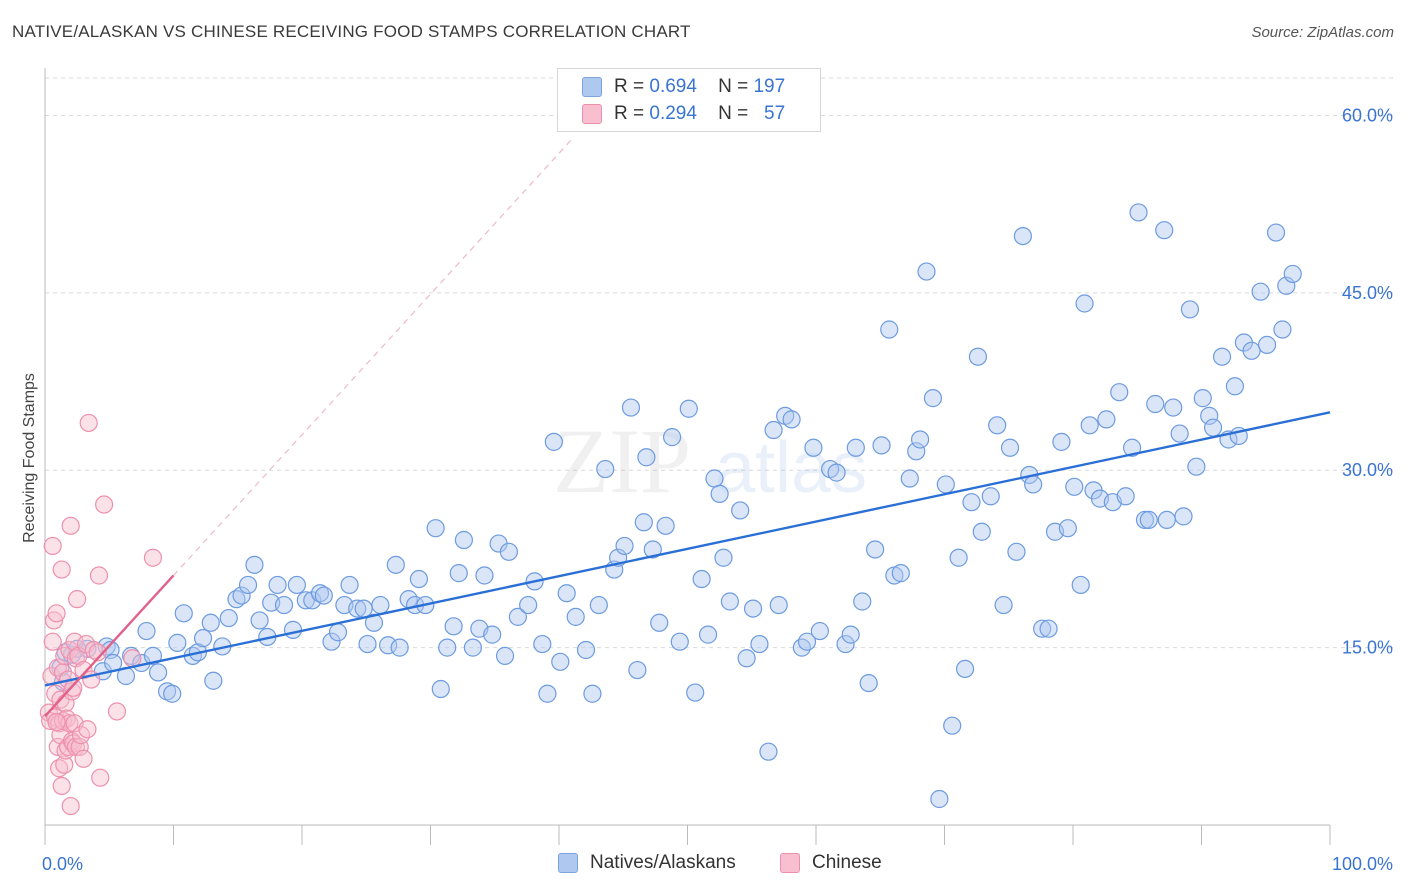 The image size is (1406, 892). Describe the element at coordinates (1367, 115) in the screenshot. I see `y-tick-label: 60.0%` at that location.